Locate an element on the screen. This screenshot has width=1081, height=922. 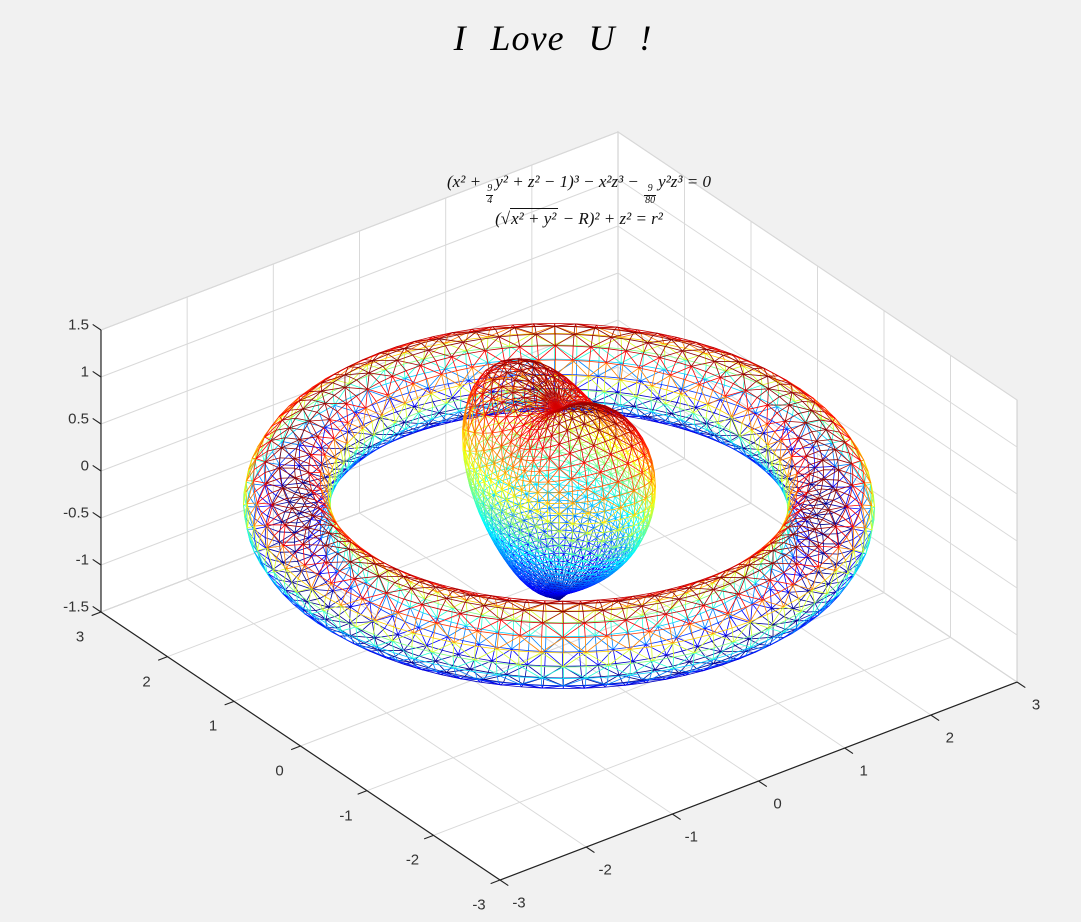
sqrt-radicand: x² + y² is located at coordinates (534, 218).